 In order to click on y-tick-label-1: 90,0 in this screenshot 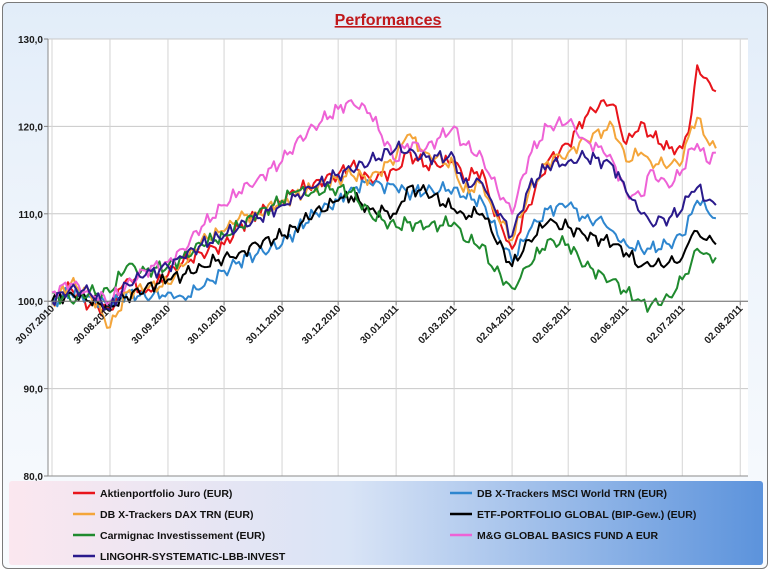, I will do `click(34, 390)`.